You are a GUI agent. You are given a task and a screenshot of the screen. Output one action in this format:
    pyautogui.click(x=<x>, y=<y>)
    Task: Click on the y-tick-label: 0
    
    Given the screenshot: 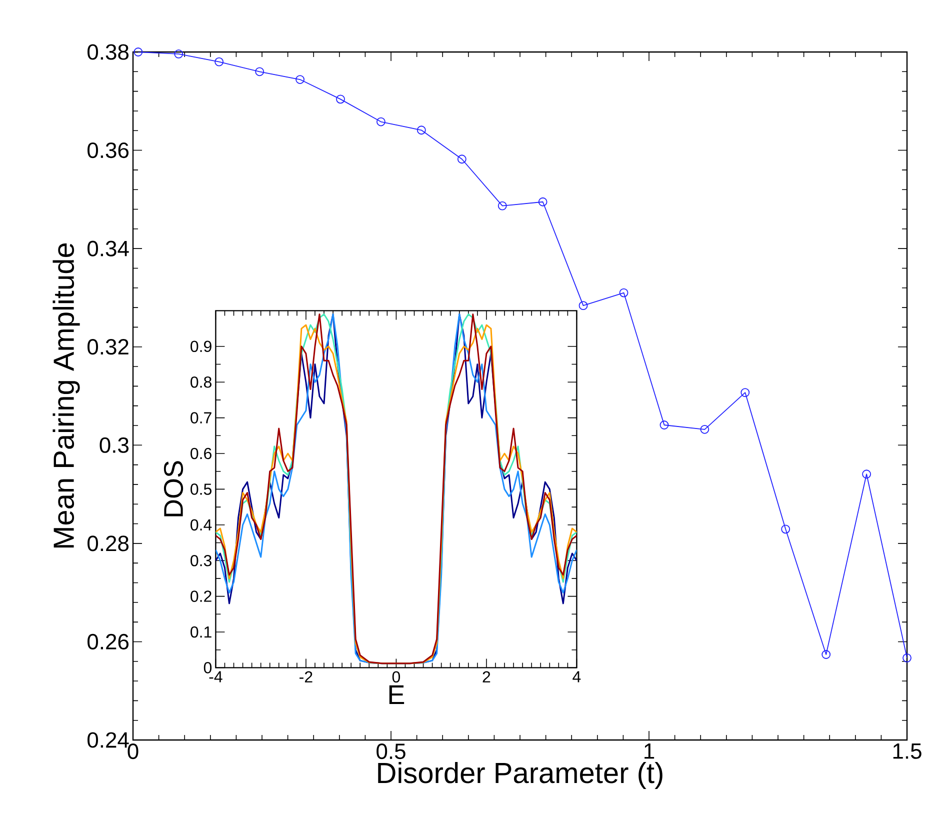 What is the action you would take?
    pyautogui.click(x=208, y=668)
    